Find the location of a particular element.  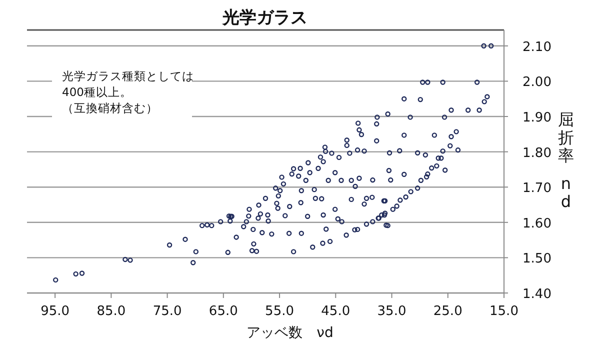

y-tick-label: 1.60 is located at coordinates (537, 224).